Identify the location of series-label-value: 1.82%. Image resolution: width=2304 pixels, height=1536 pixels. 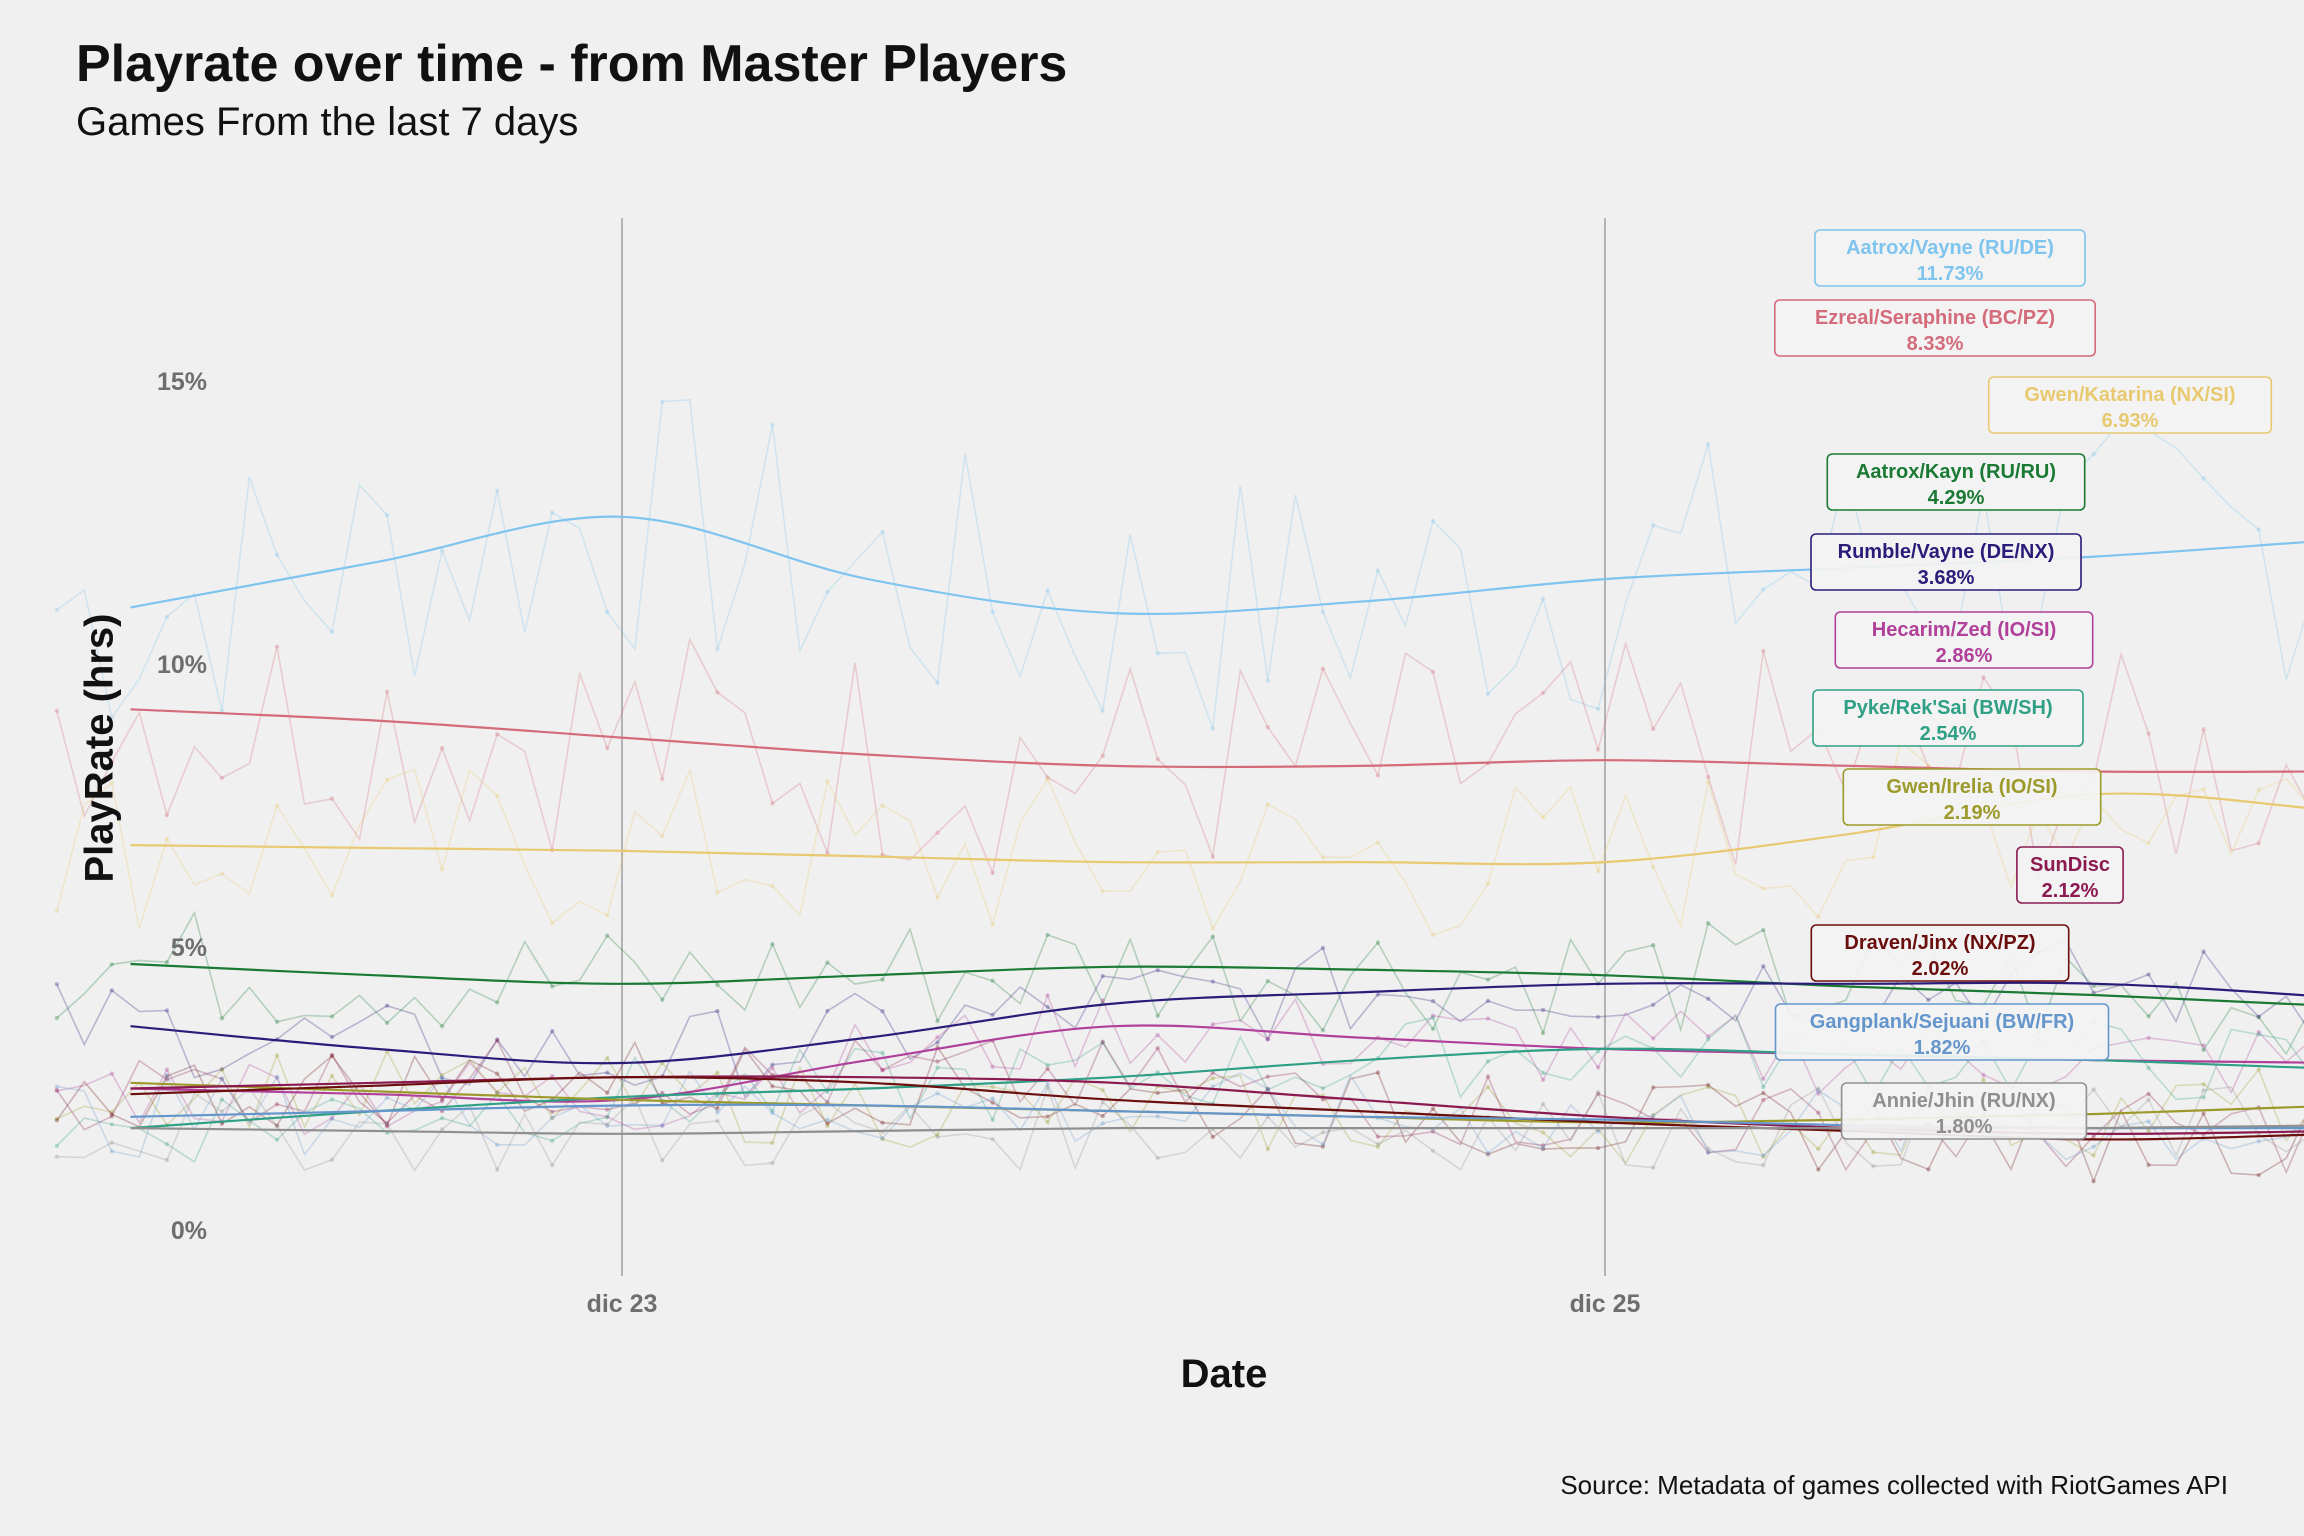
(1942, 1048).